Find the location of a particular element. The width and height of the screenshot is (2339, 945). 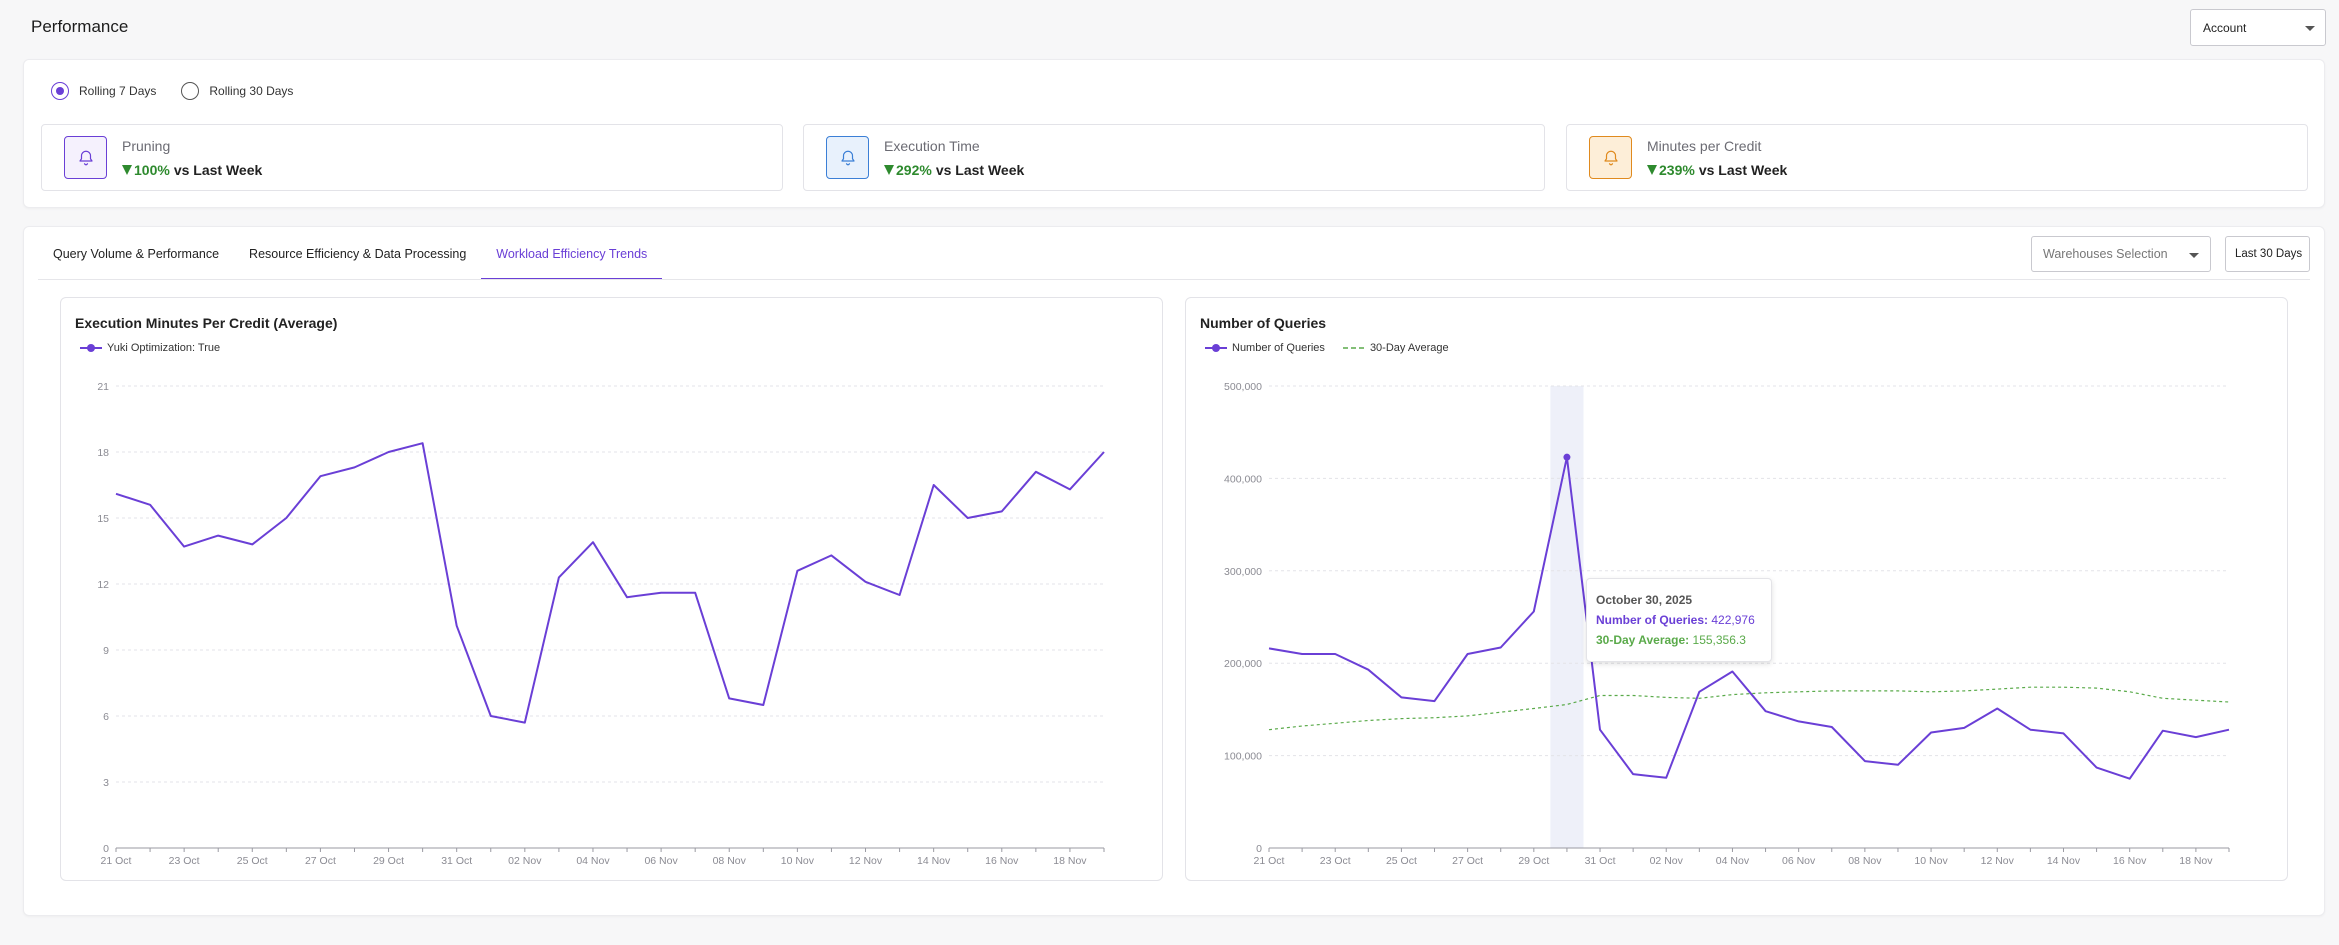

account-select-value: Account is located at coordinates (2225, 28).